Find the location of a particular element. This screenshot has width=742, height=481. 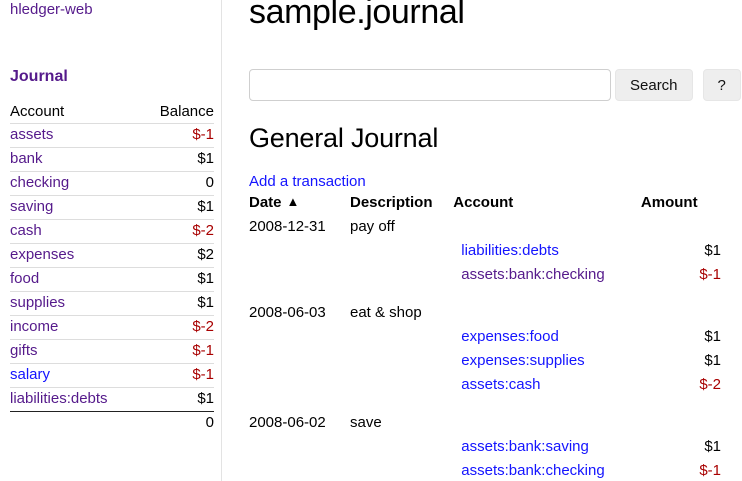

sidebar-heading-journal: Journal is located at coordinates (39, 76).